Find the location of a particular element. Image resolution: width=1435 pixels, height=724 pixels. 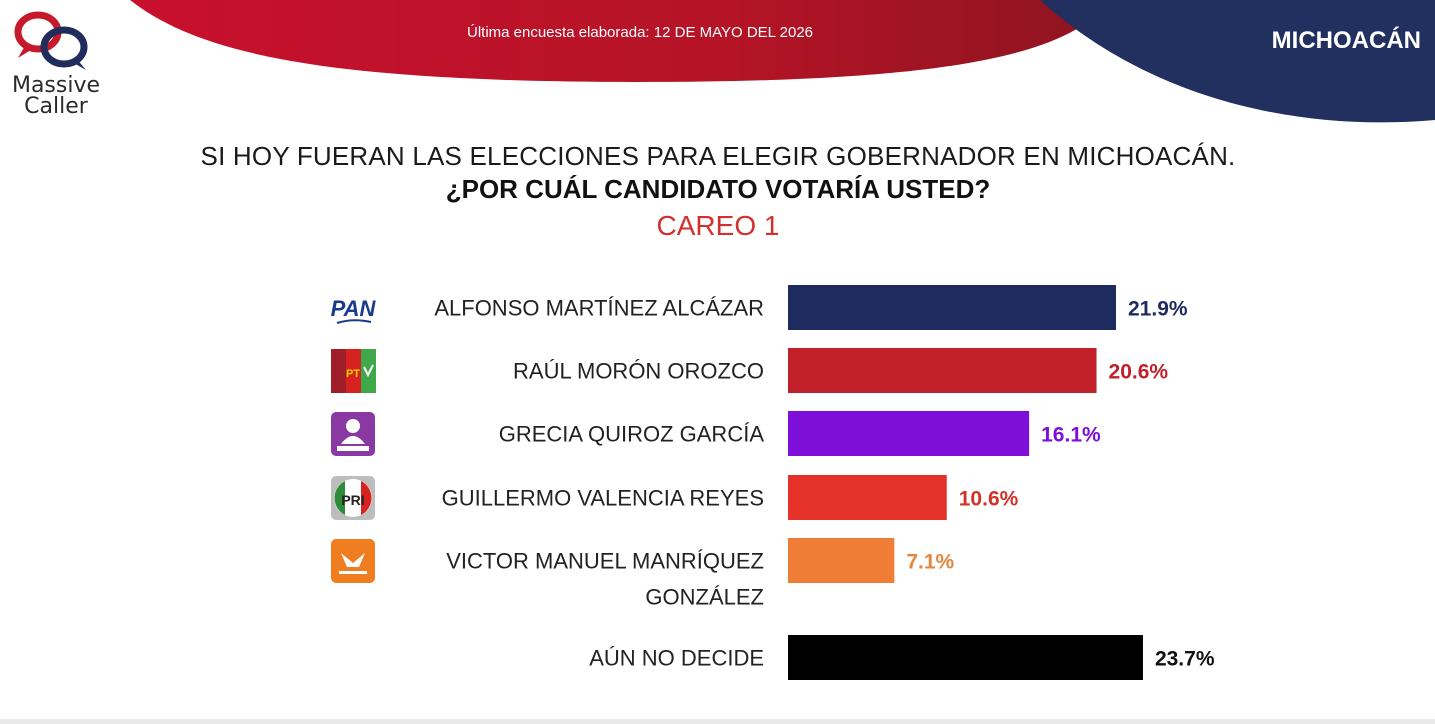

value-label-5: 23.7% is located at coordinates (1185, 659).